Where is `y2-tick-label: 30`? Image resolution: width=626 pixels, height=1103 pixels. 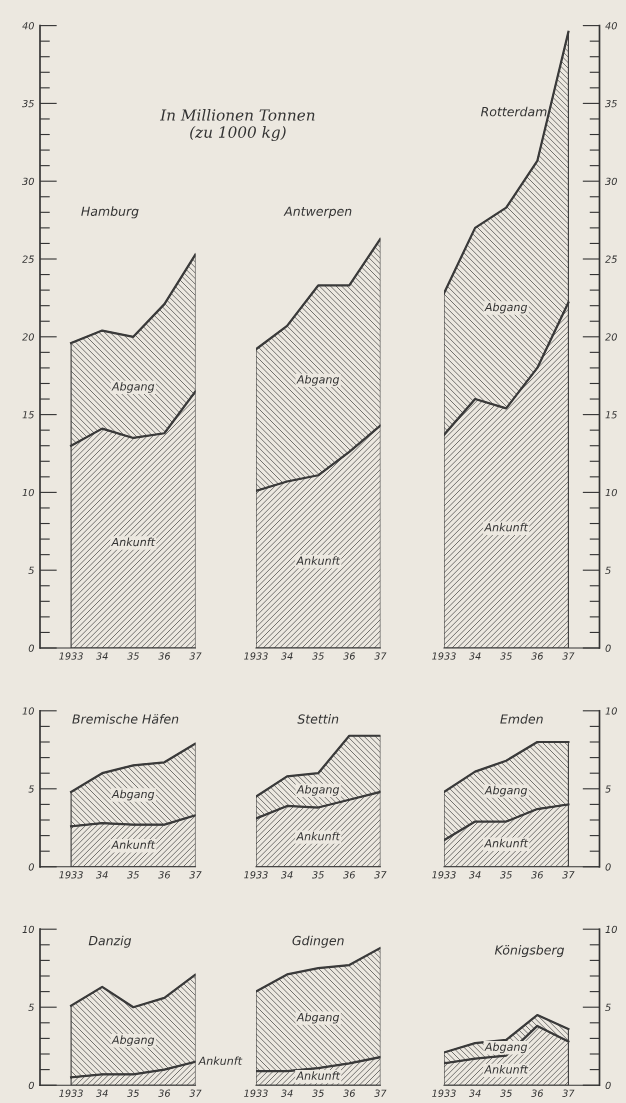
y2-tick-label: 30 is located at coordinates (611, 181).